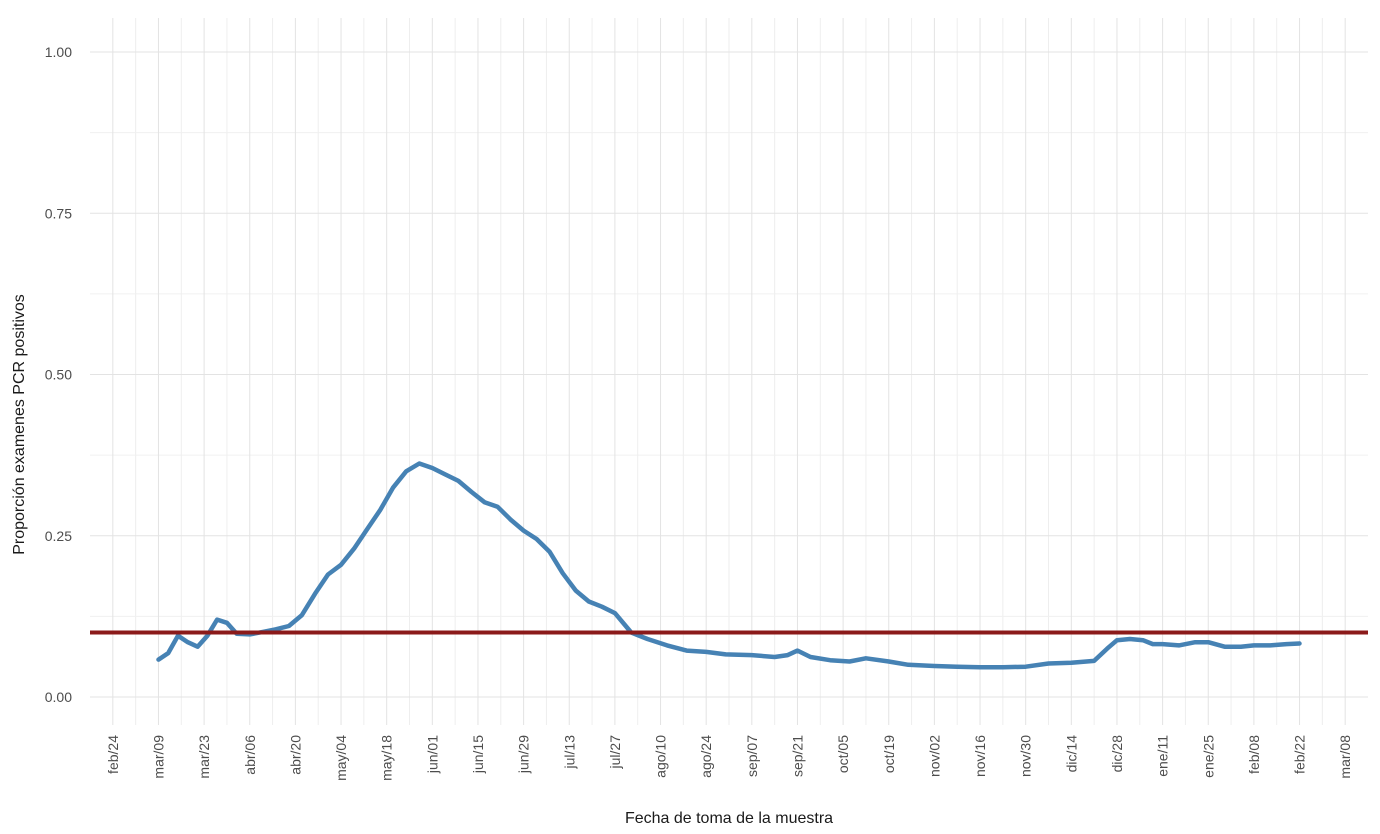 The image size is (1380, 834). I want to click on x-tick-label: jul/27, so click(615, 752).